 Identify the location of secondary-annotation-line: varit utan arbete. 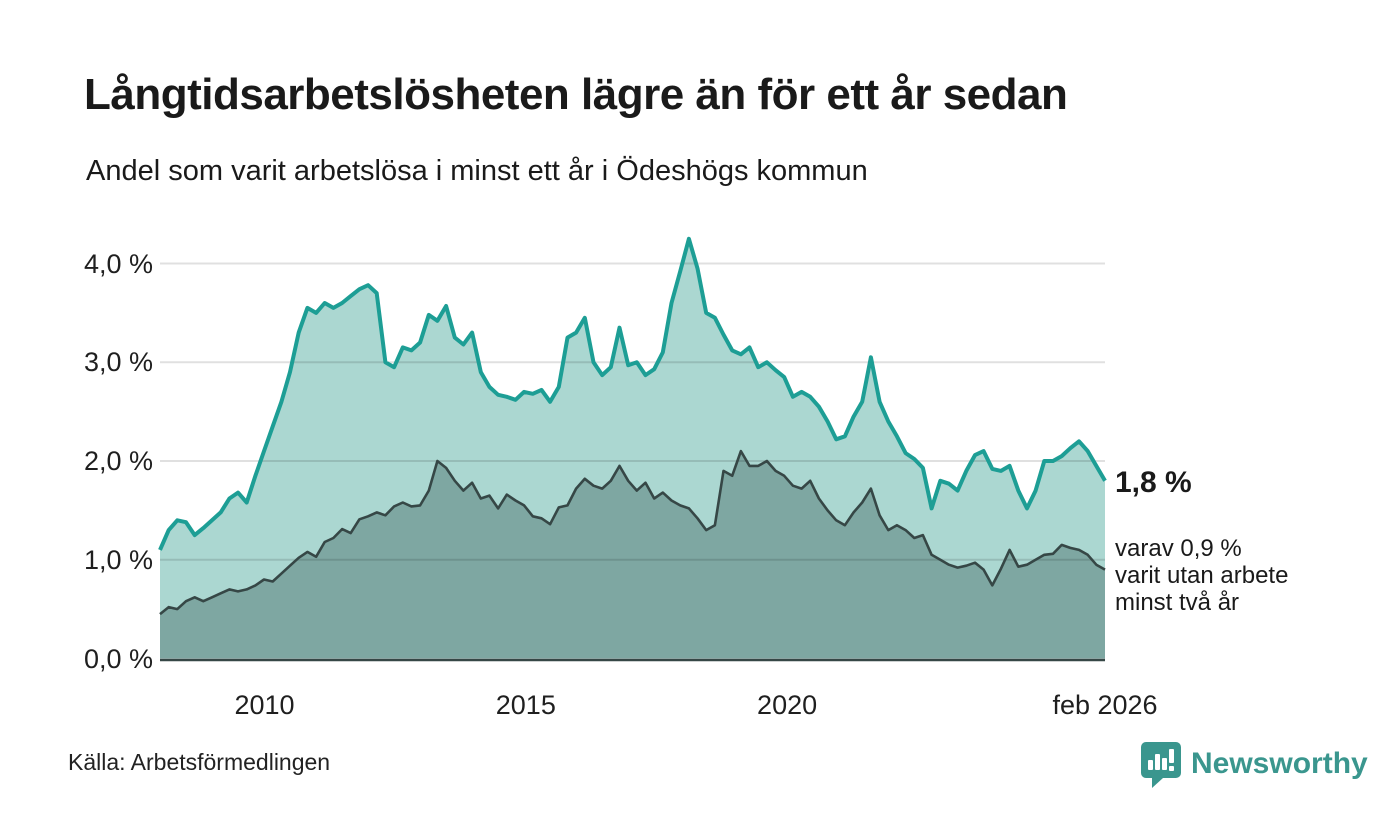
(1202, 575).